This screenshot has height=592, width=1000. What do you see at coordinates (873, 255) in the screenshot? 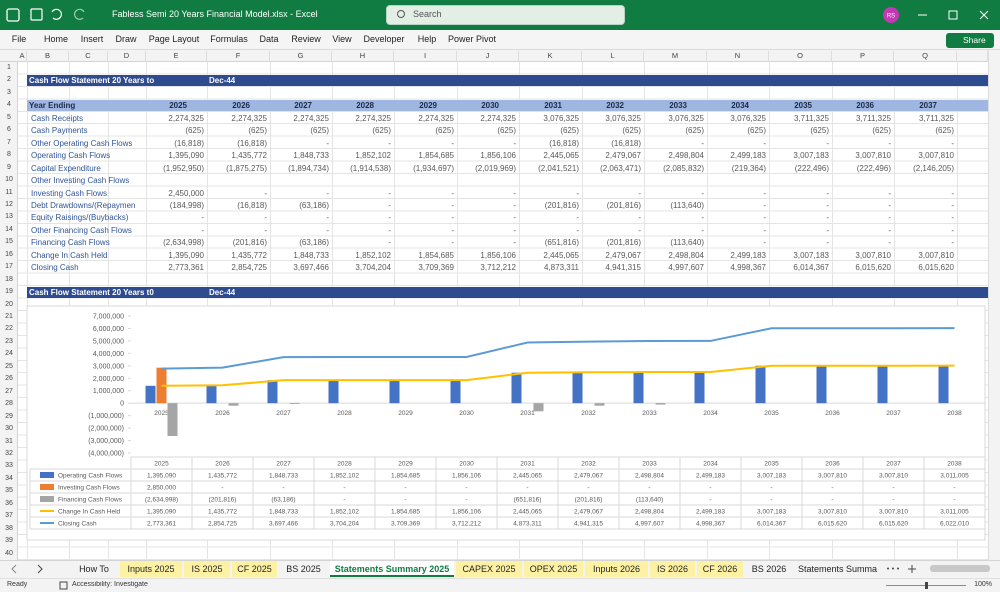
I see `cell-value: 3,007,810` at bounding box center [873, 255].